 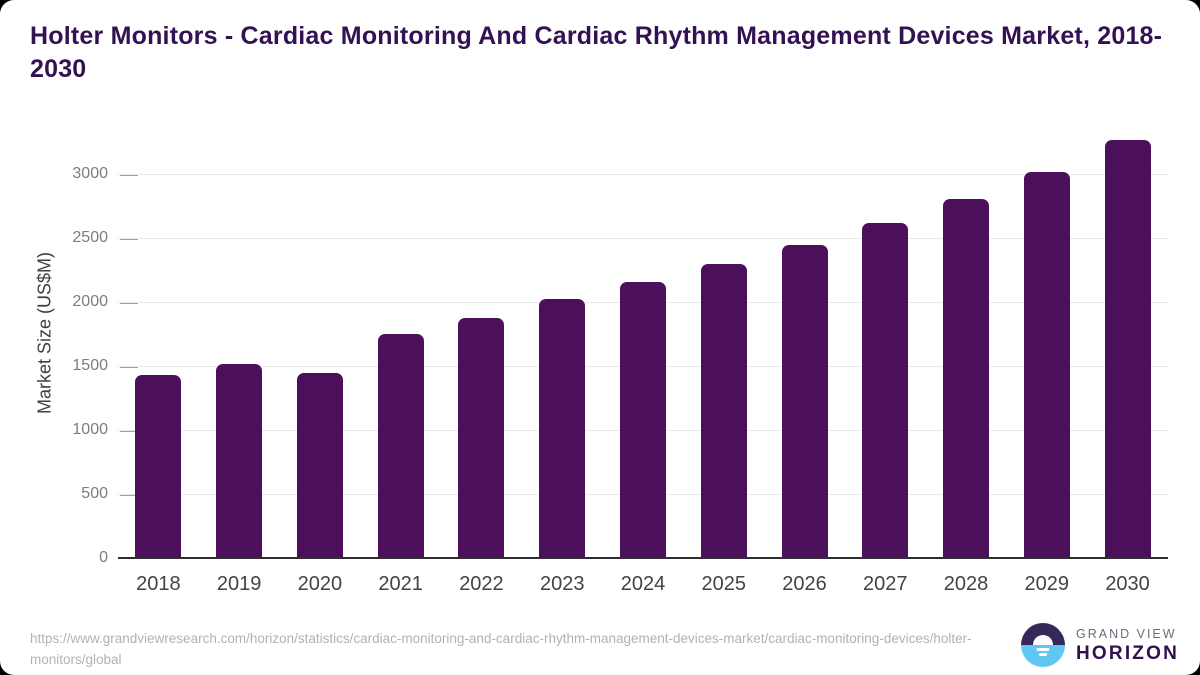 I want to click on y-tick-label-3000: 3000, so click(x=90, y=174).